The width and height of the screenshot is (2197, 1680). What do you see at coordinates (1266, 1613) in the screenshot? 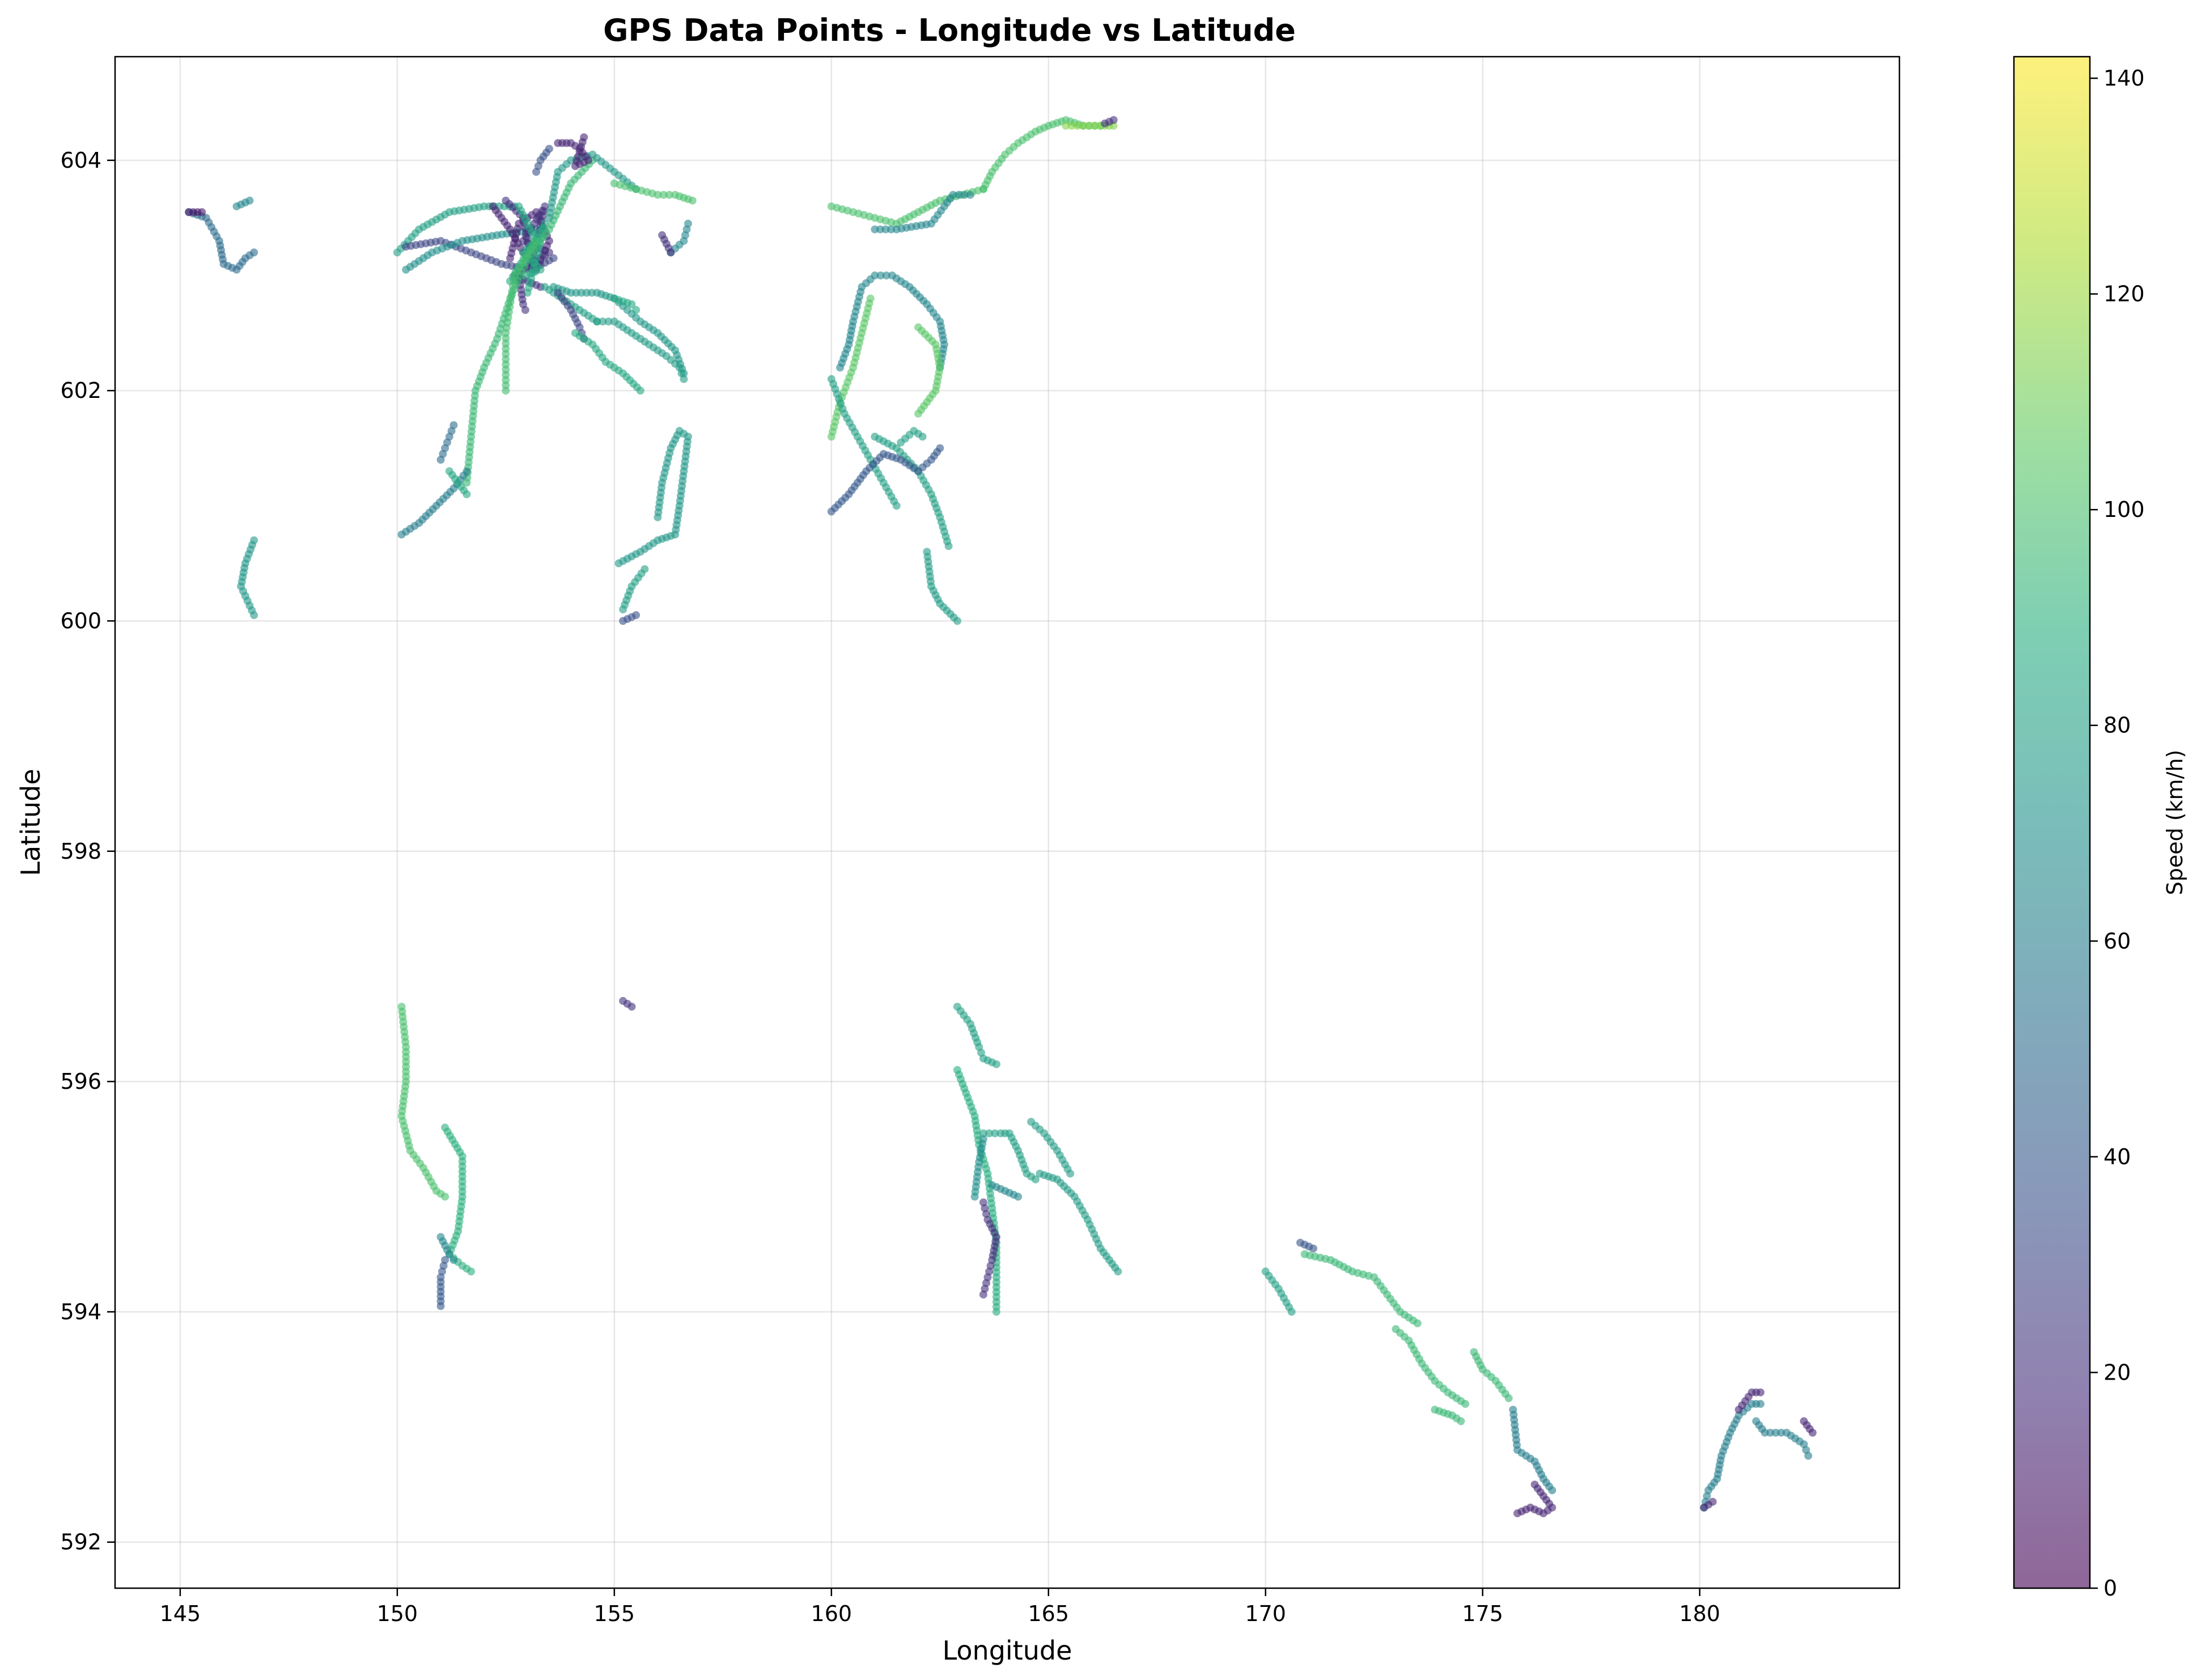
I see `x-tick-label: 170` at bounding box center [1266, 1613].